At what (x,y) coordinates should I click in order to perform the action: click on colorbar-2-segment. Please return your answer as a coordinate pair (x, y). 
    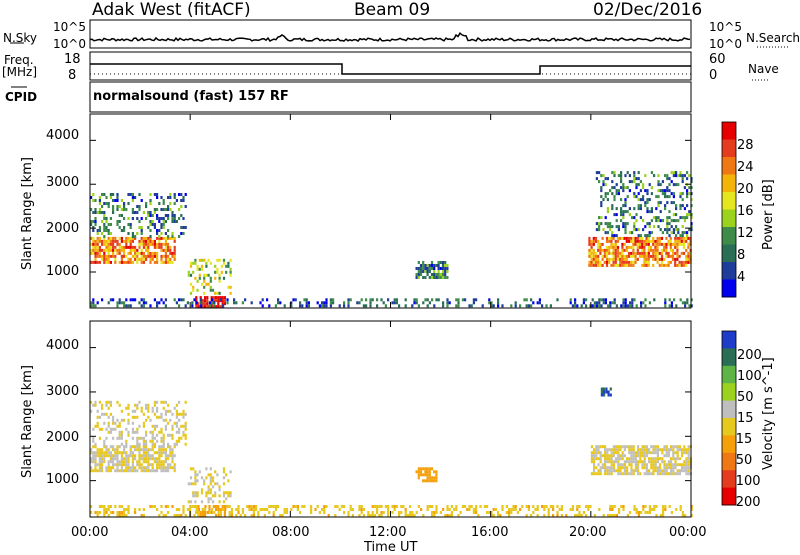
    Looking at the image, I should click on (729, 427).